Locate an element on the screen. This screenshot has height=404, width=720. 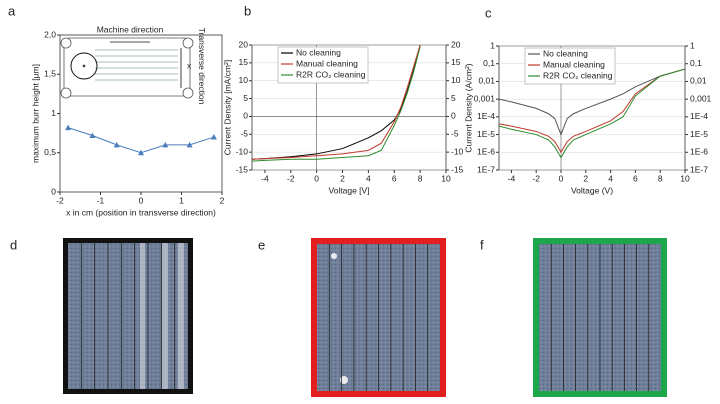
data-line is located at coordinates (141, 140).